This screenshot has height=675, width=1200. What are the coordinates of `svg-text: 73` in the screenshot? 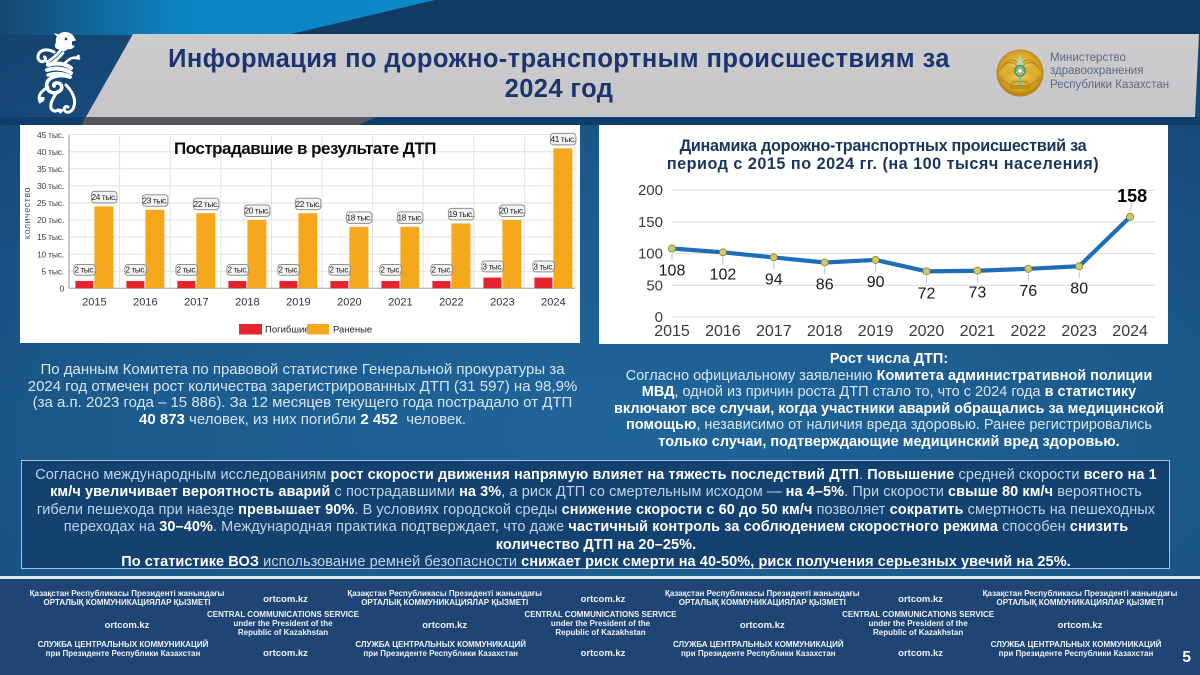 It's located at (978, 293).